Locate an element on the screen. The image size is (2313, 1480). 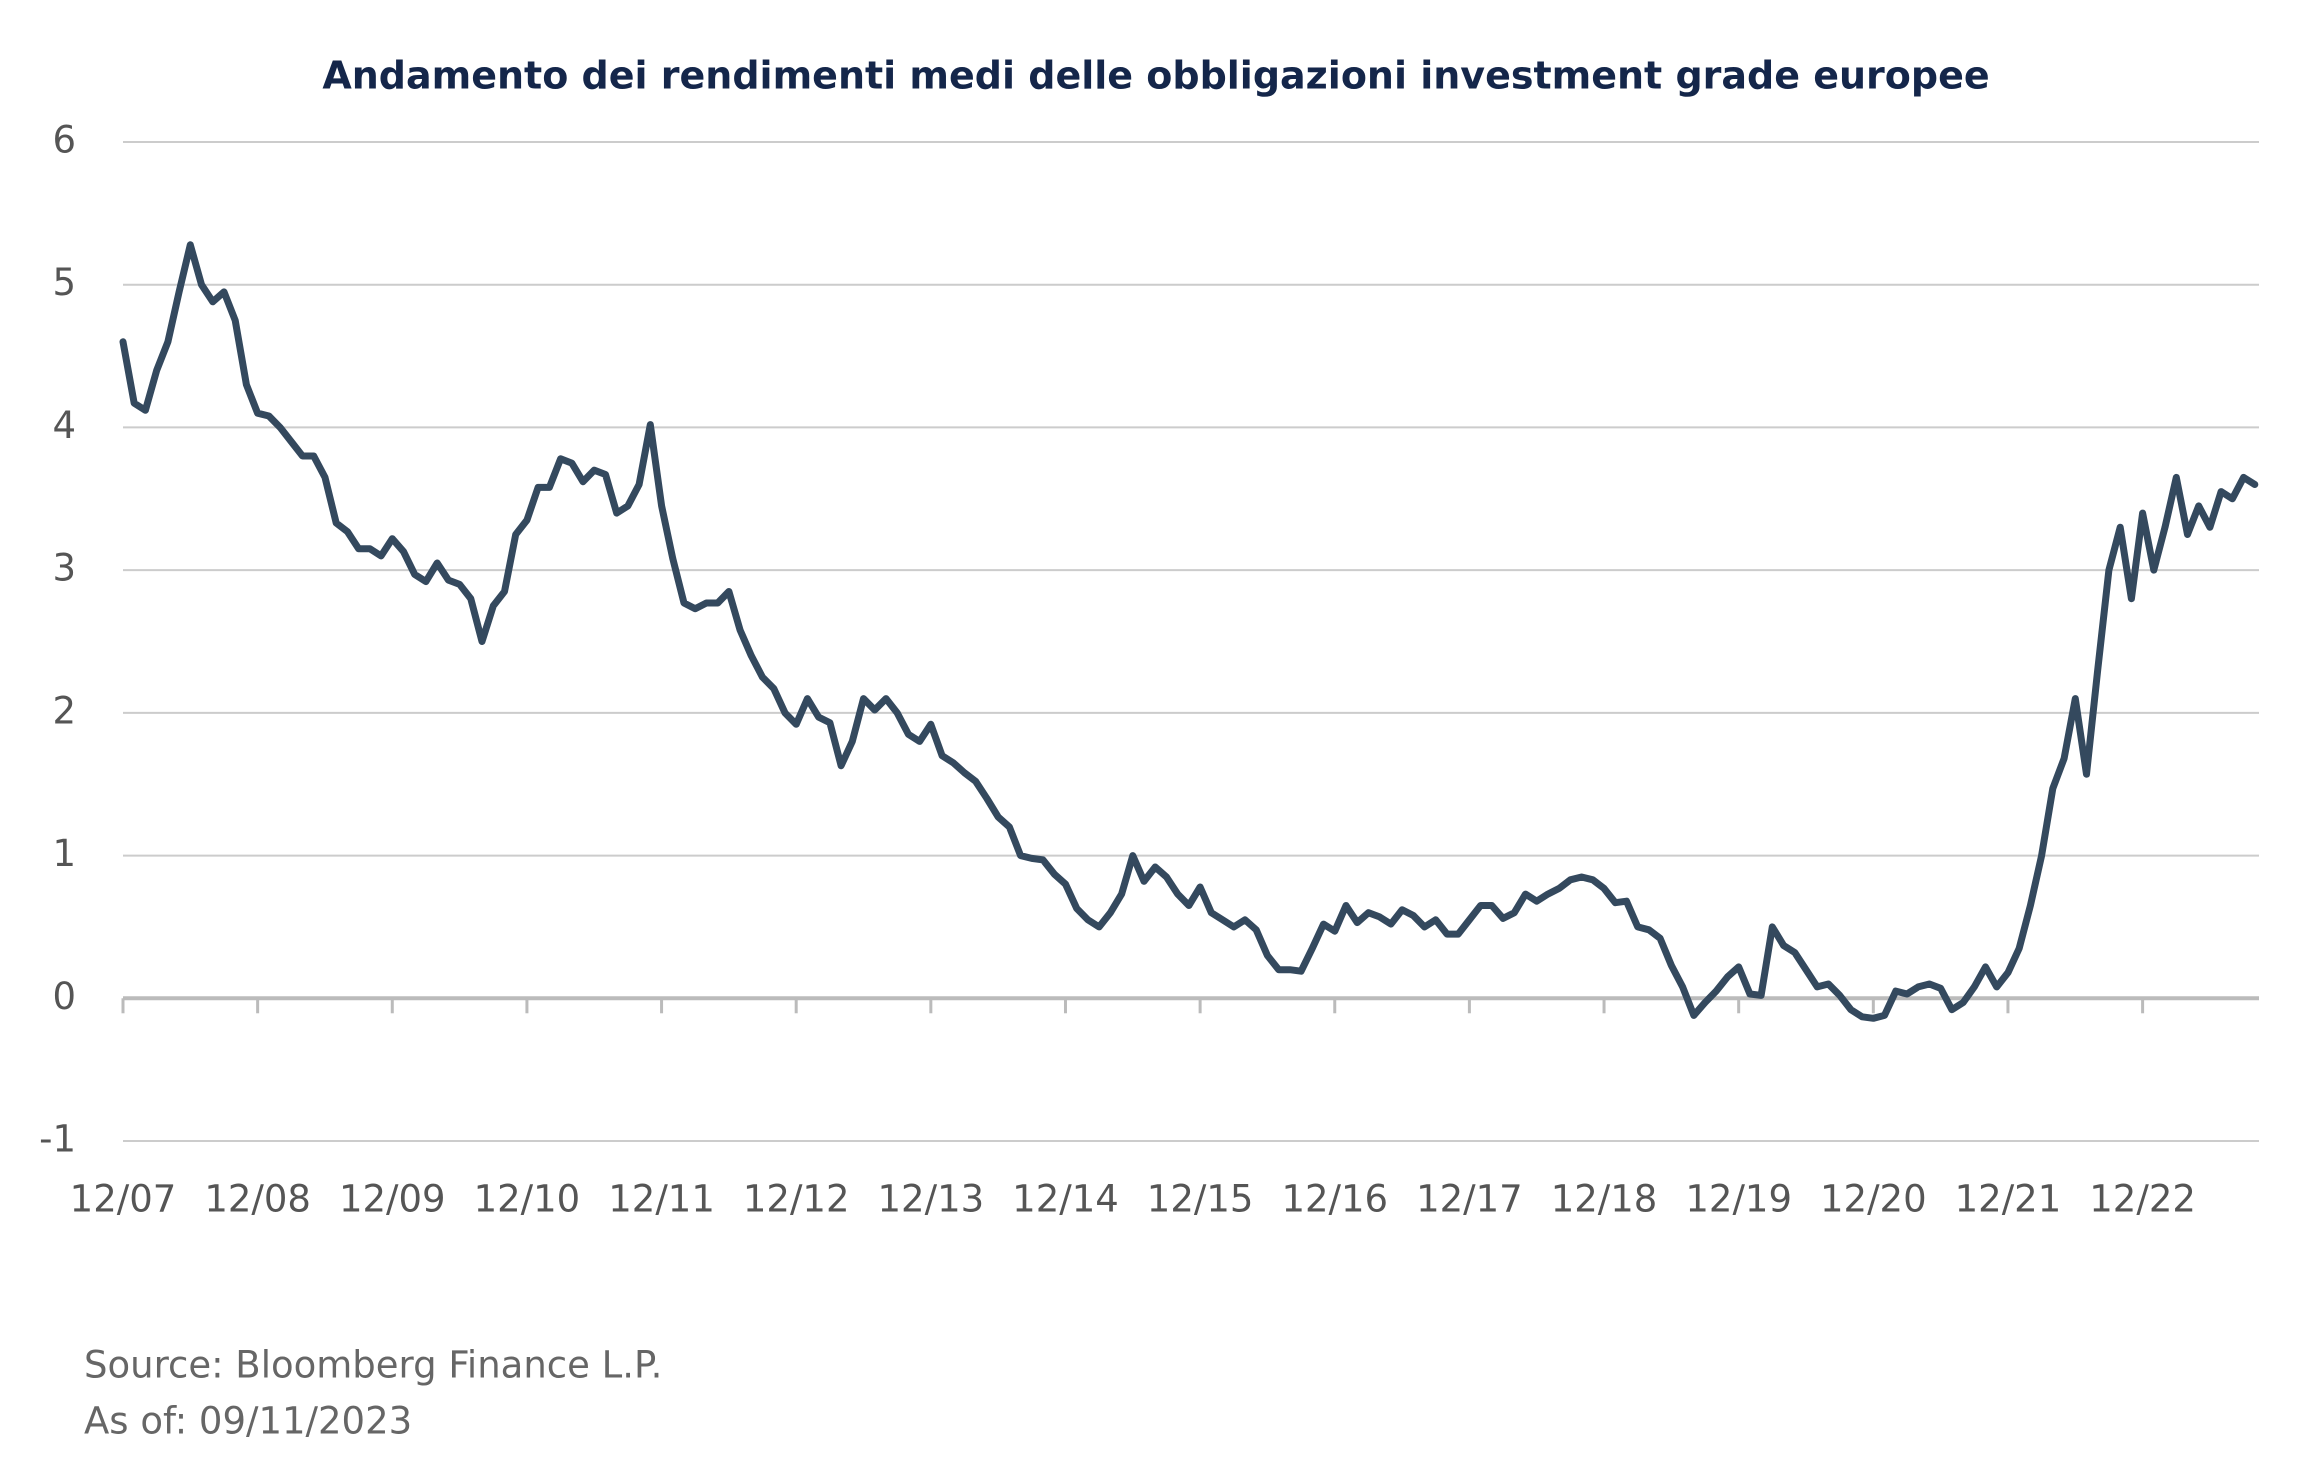
x-tick-label: 12/09 is located at coordinates (392, 1199).